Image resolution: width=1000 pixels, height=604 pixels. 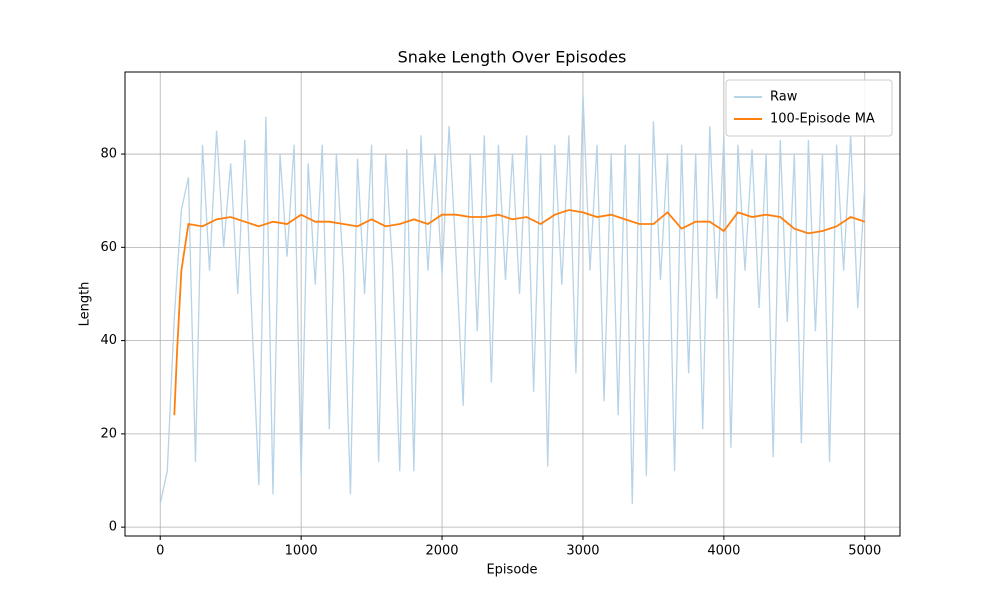 I want to click on legend-box, so click(x=809, y=108).